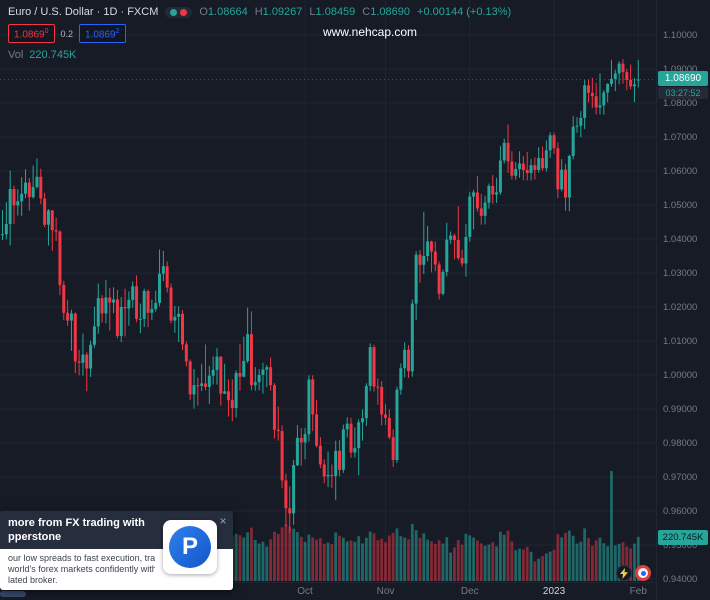  Describe the element at coordinates (13, 594) in the screenshot. I see `scrollbar-thumb` at that location.